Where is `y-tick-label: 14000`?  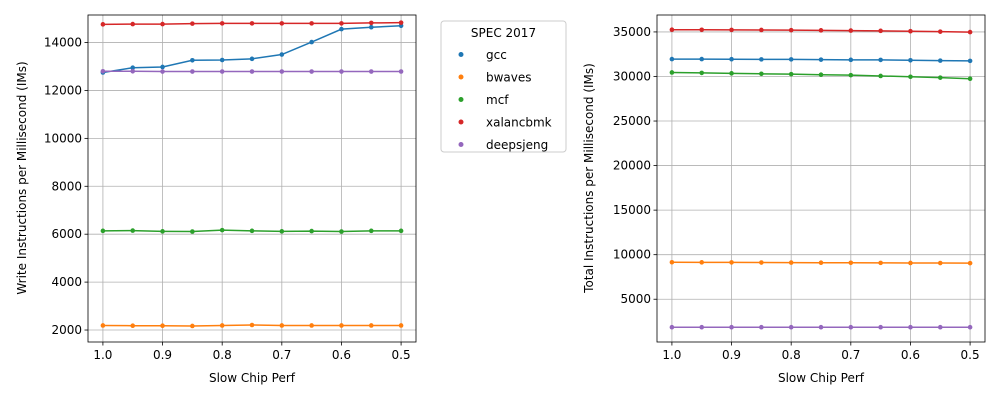
y-tick-label: 14000 is located at coordinates (63, 43).